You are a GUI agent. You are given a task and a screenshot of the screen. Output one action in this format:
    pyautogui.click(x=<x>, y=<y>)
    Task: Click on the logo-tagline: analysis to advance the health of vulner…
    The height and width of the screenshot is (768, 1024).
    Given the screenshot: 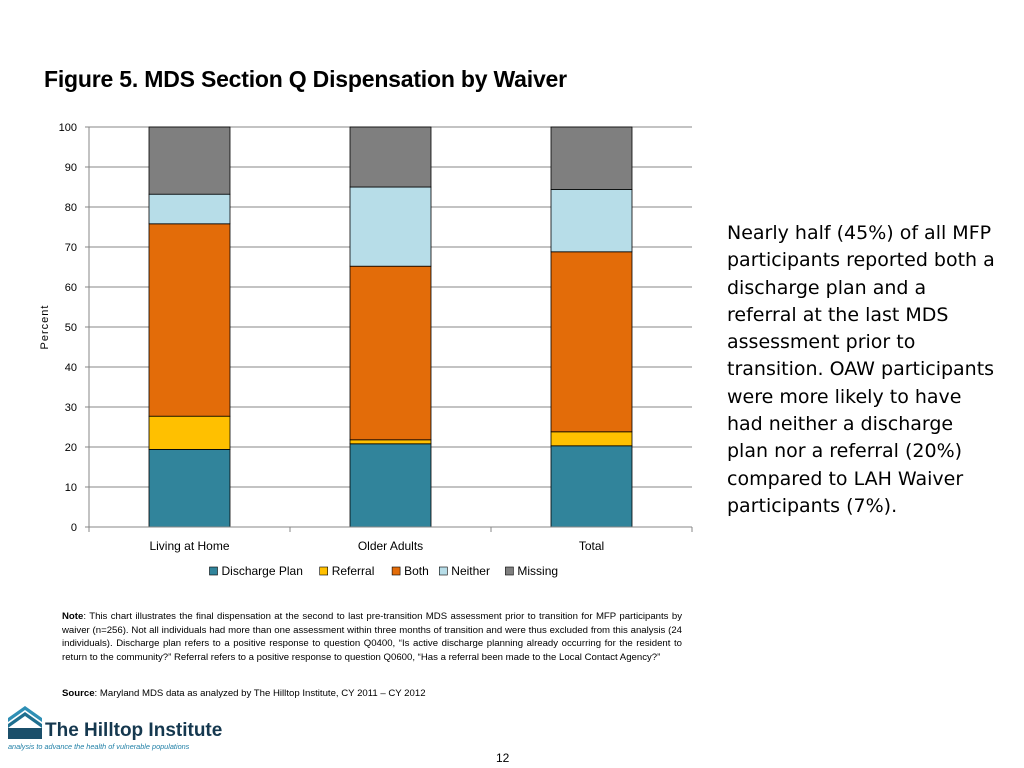 What is the action you would take?
    pyautogui.click(x=99, y=746)
    